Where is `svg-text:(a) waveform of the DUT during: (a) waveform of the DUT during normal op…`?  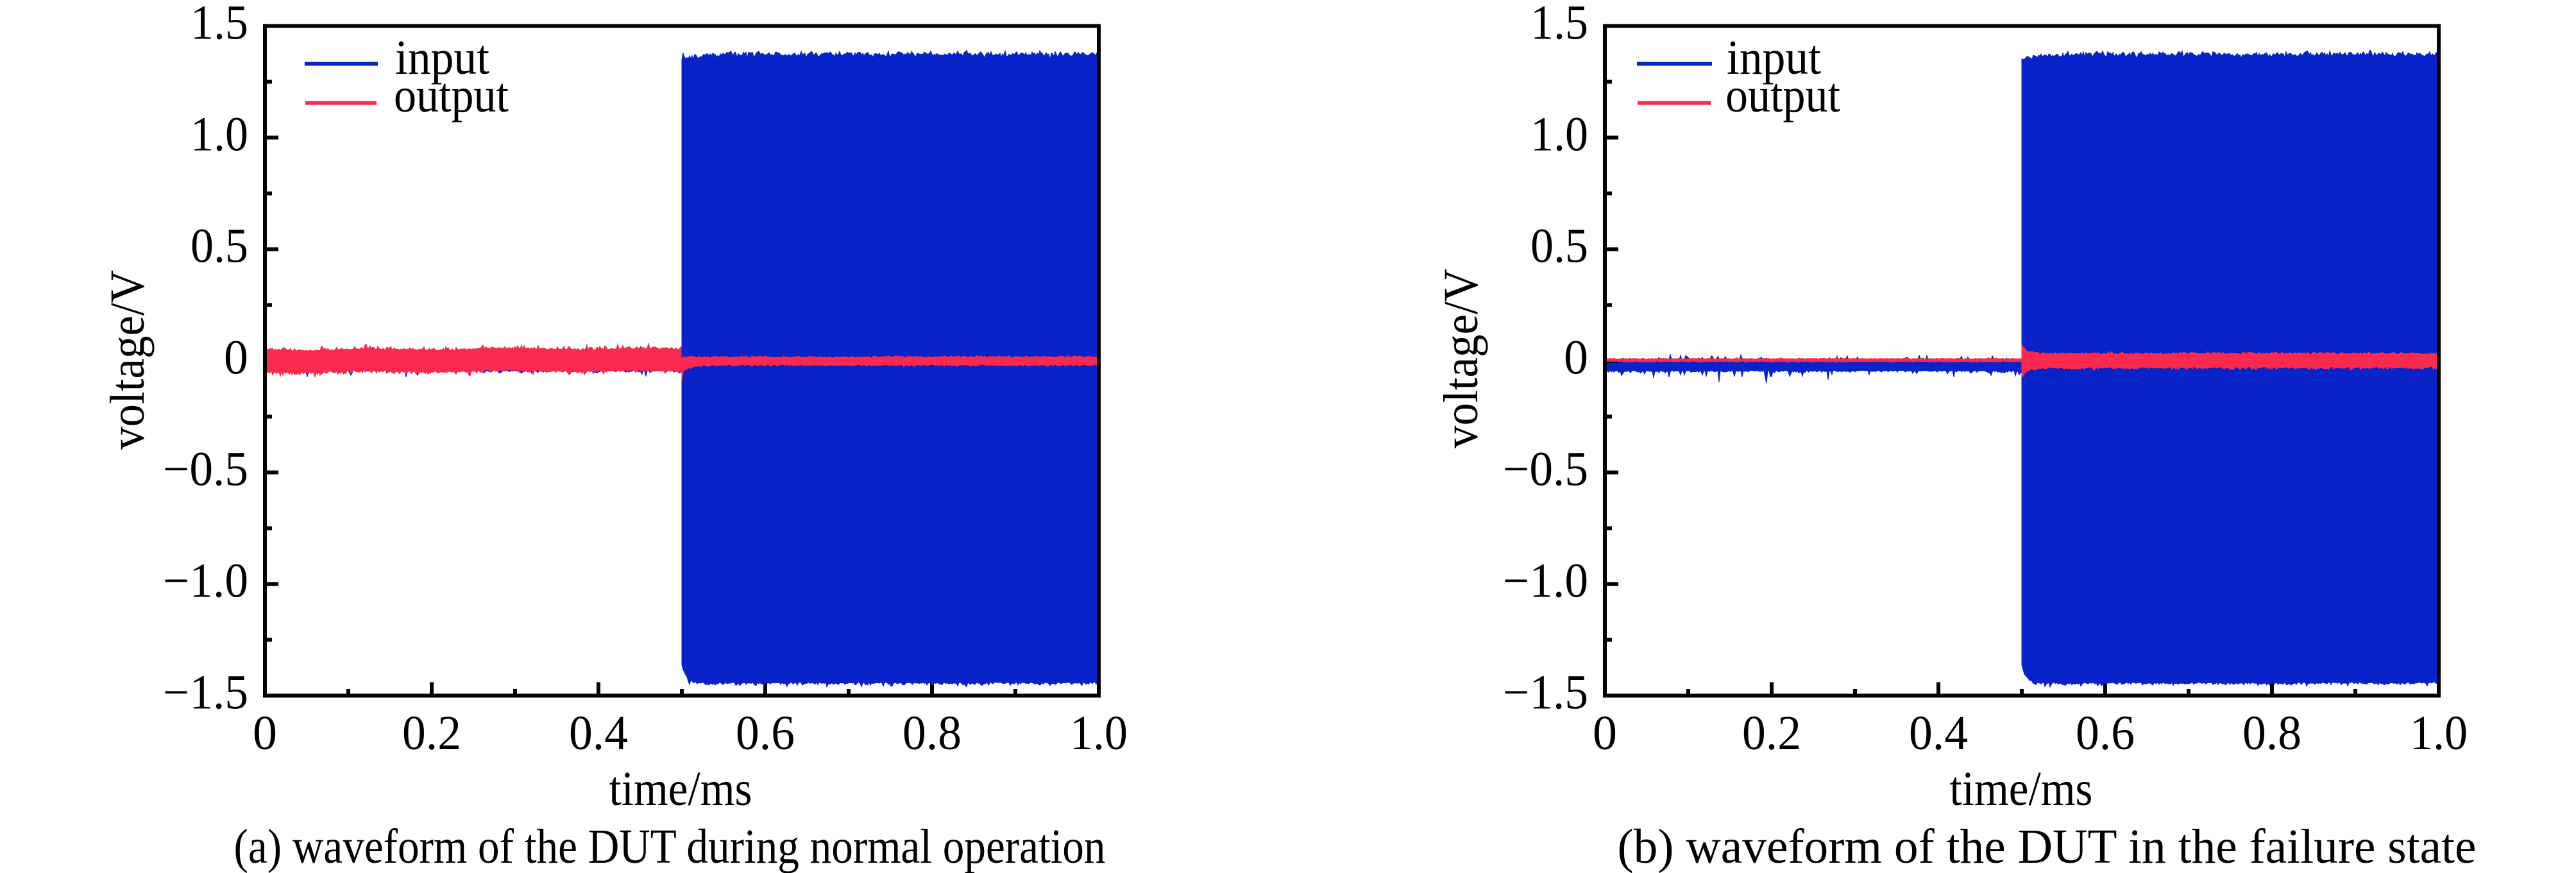
svg-text:(a) waveform of the DUT during: (a) waveform of the DUT during normal op… is located at coordinates (670, 846).